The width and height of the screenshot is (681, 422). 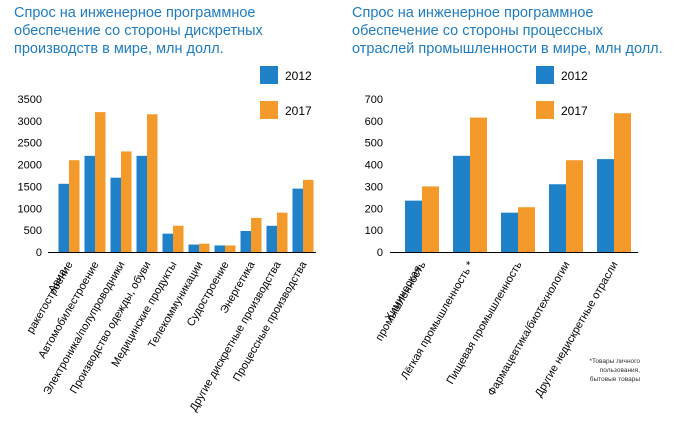 I want to click on y-tick-label: 700, so click(x=374, y=100).